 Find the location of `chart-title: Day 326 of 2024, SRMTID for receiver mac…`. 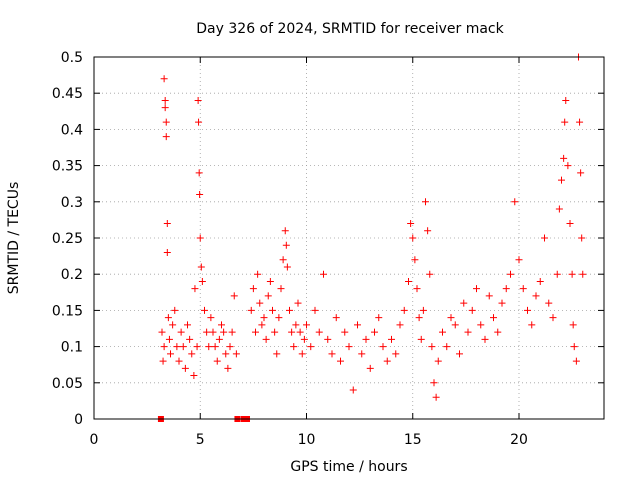

chart-title: Day 326 of 2024, SRMTID for receiver mac… is located at coordinates (350, 29).